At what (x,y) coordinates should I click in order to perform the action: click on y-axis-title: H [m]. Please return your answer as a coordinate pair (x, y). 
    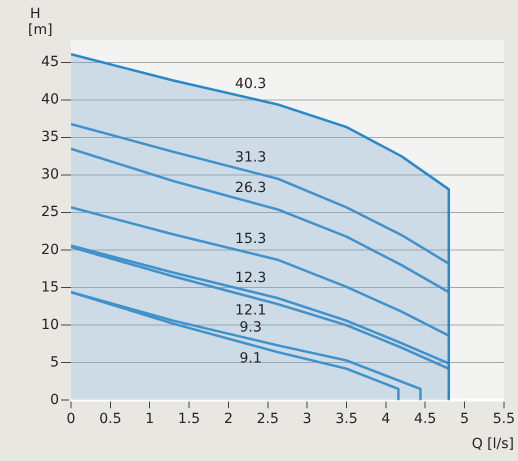
    Looking at the image, I should click on (41, 22).